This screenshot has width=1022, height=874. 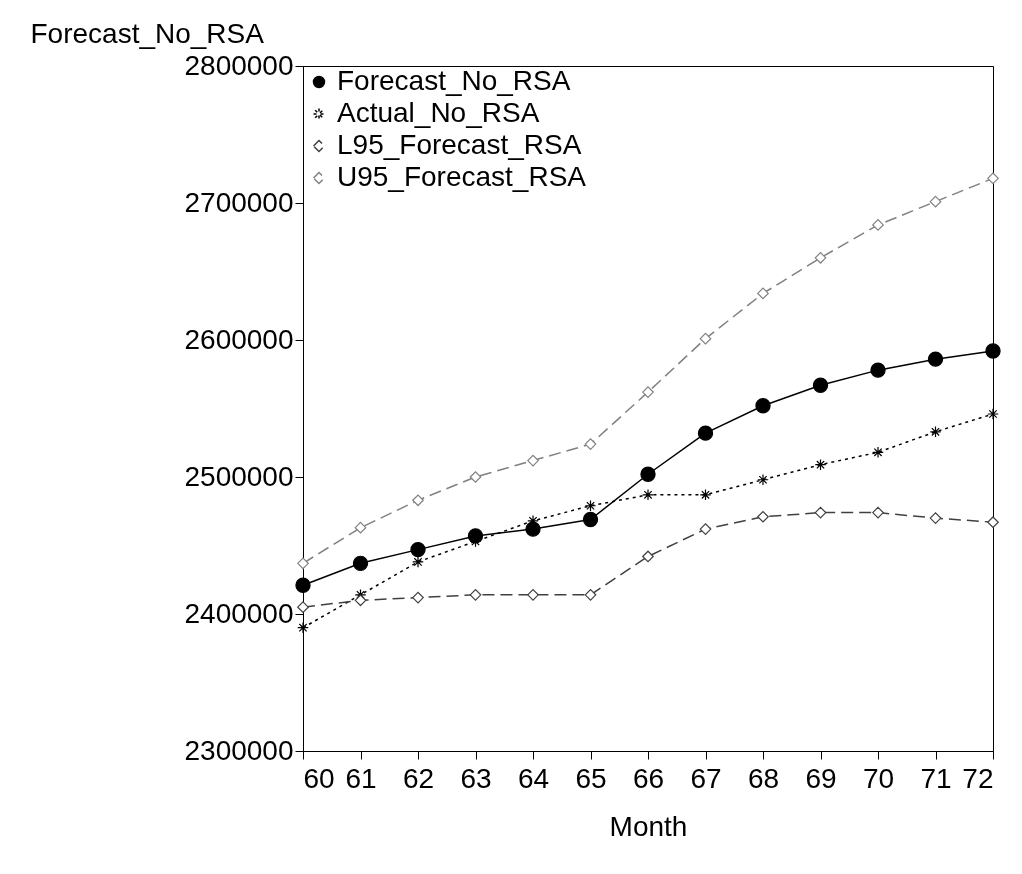 What do you see at coordinates (821, 778) in the screenshot?
I see `x-tick-label: 69` at bounding box center [821, 778].